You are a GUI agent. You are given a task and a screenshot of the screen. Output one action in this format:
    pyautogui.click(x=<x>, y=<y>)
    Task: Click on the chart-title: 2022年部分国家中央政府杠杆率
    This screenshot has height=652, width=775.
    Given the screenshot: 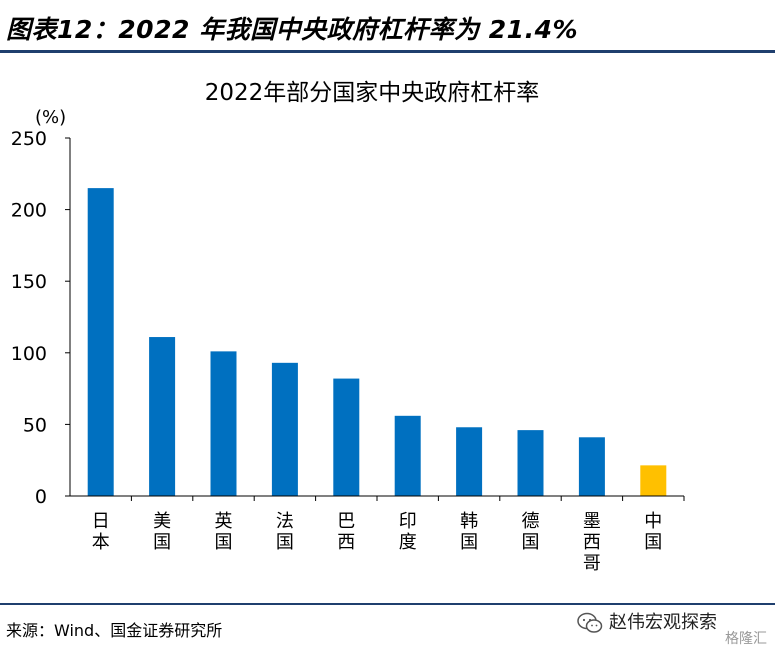 What is the action you would take?
    pyautogui.click(x=372, y=93)
    